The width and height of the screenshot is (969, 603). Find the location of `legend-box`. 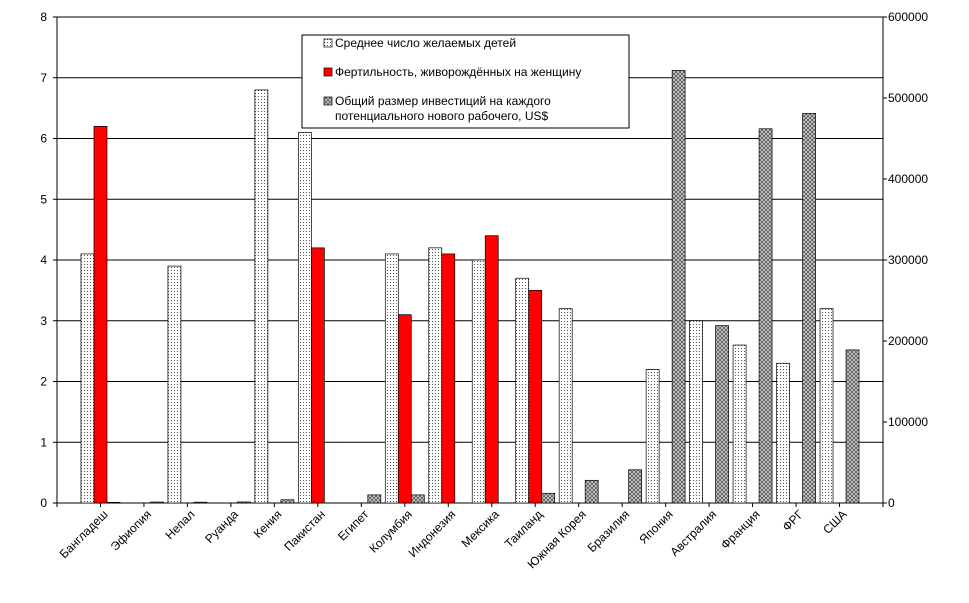

legend-box is located at coordinates (465, 81).